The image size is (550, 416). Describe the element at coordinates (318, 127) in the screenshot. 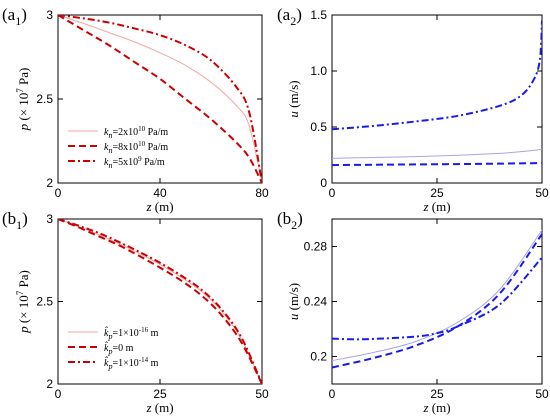

I see `y-tick-label: 0.5` at that location.